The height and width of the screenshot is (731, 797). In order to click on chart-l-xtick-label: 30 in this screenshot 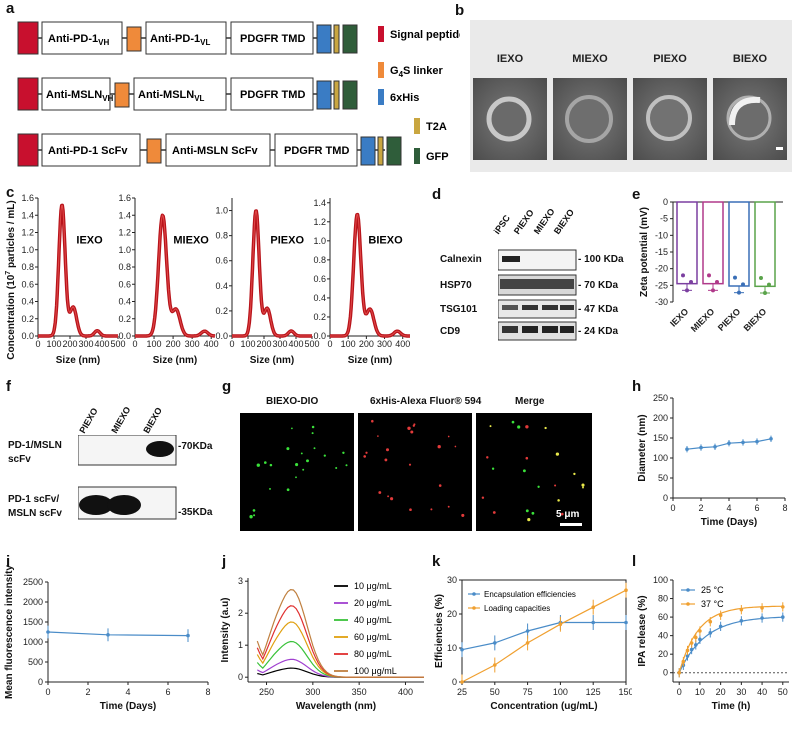, I will do `click(741, 692)`.